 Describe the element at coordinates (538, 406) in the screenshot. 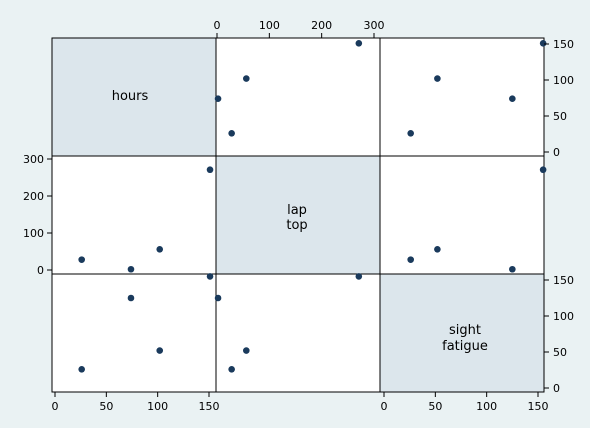

I see `x-tick-label-sight_fatigue: 150` at that location.